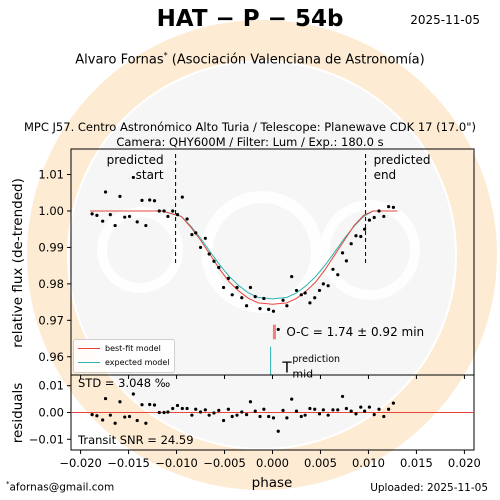 The image size is (500, 500). Describe the element at coordinates (429, 488) in the screenshot. I see `upload-date: Uploaded: 2025-11-05` at that location.